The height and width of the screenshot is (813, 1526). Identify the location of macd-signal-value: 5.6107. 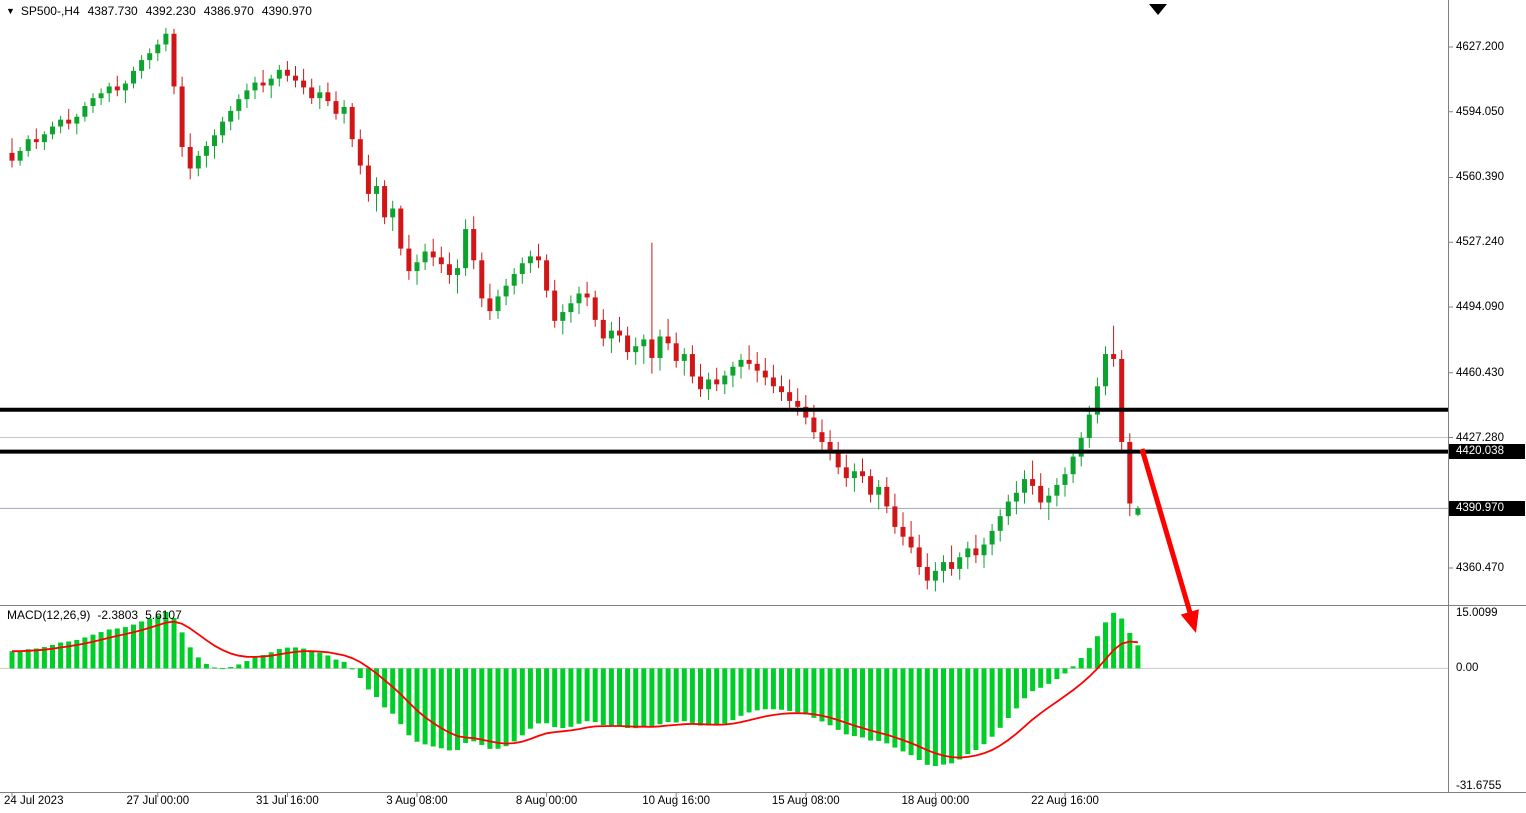
(163, 615).